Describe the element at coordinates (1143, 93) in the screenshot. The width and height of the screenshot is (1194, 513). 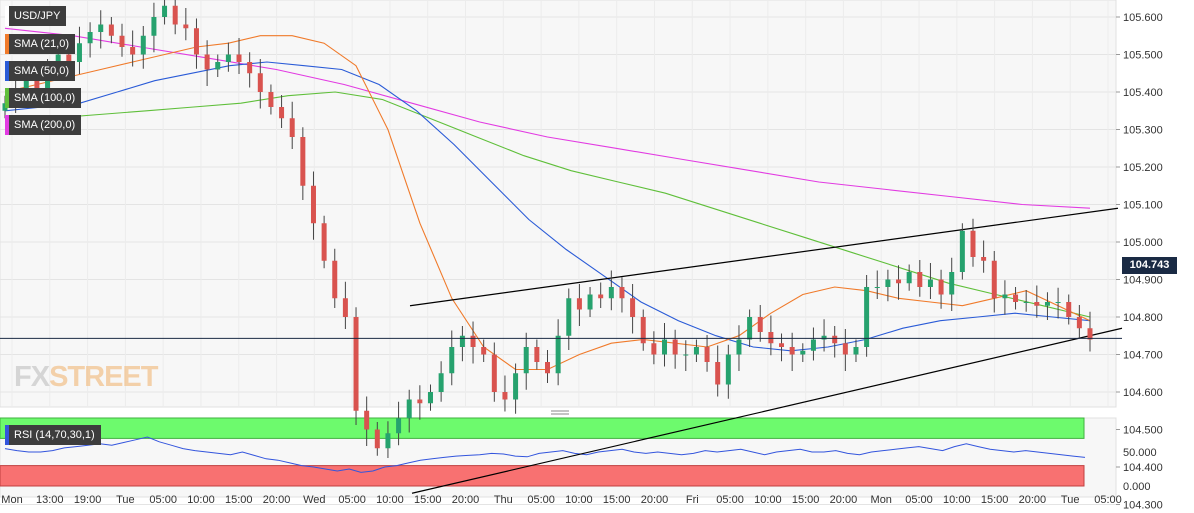
I see `price-tick-label: 105.400` at that location.